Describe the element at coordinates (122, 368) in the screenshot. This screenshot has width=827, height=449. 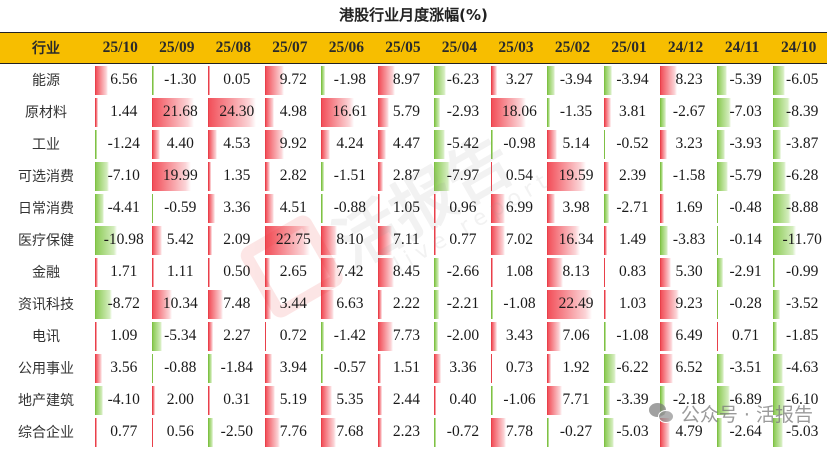
I see `databar-cell: 3.56` at that location.